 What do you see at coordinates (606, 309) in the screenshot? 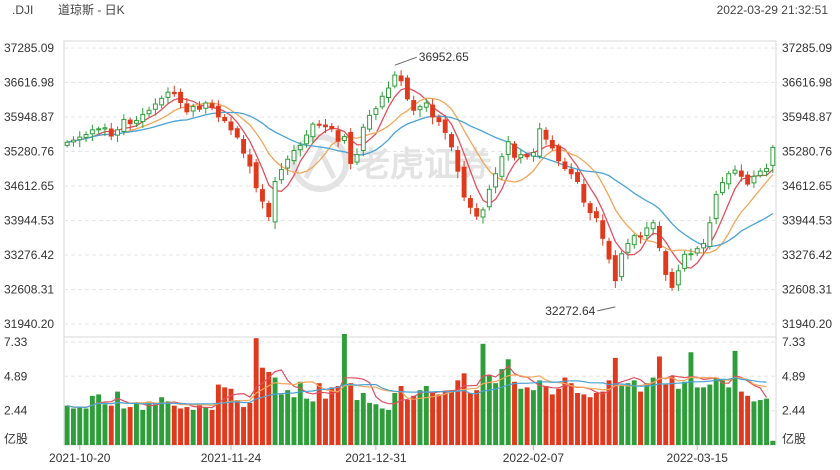
I see `low-annotation-leader` at bounding box center [606, 309].